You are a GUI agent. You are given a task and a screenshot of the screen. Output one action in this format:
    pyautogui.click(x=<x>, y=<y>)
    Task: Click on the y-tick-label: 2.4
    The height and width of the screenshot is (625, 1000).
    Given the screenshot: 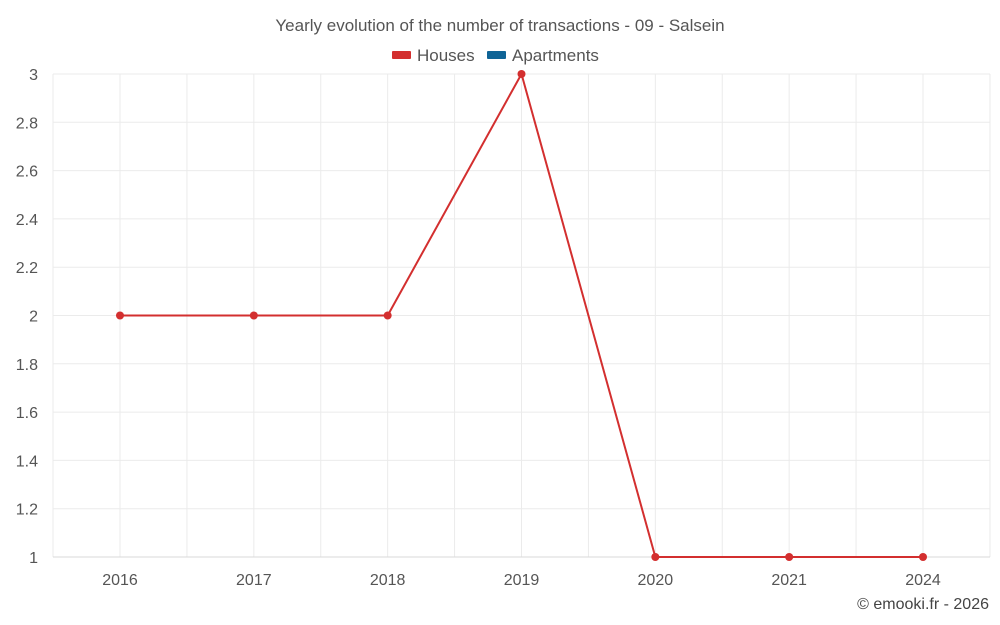 What is the action you would take?
    pyautogui.click(x=27, y=220)
    